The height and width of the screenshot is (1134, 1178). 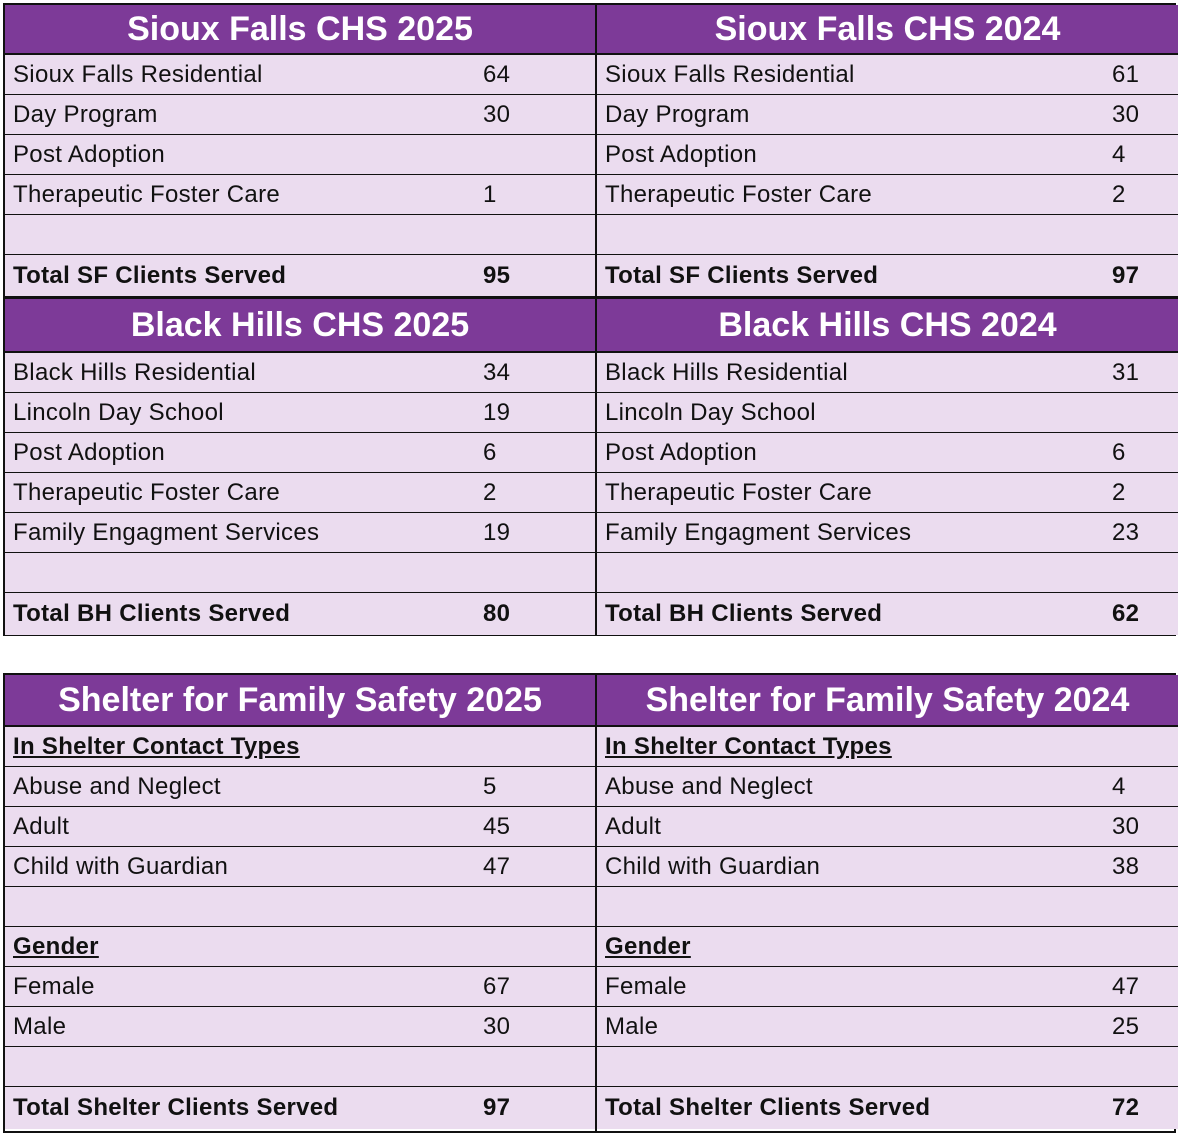 What do you see at coordinates (490, 786) in the screenshot?
I see `row-value: 5` at bounding box center [490, 786].